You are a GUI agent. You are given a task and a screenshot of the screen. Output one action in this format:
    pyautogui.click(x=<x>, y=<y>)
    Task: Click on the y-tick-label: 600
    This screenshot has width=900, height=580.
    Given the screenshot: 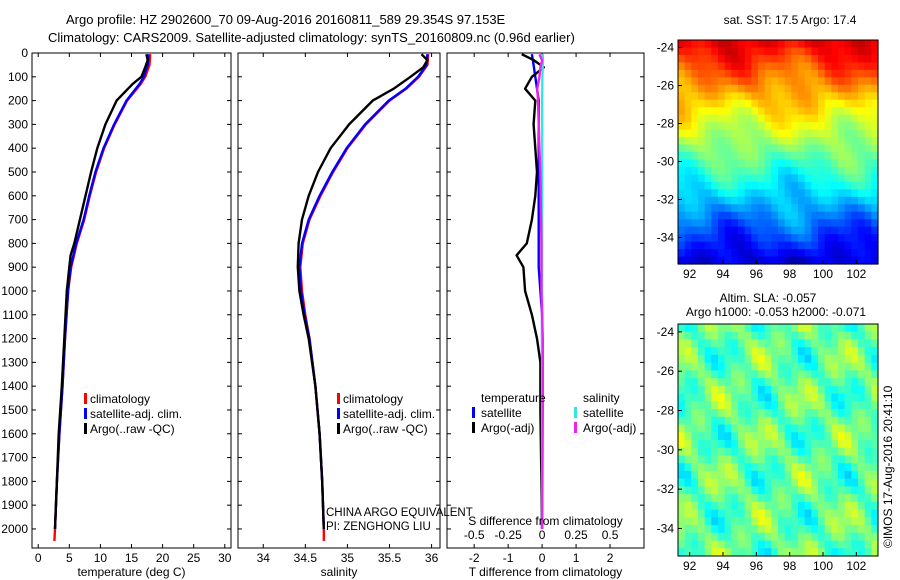 What is the action you would take?
    pyautogui.click(x=18, y=196)
    